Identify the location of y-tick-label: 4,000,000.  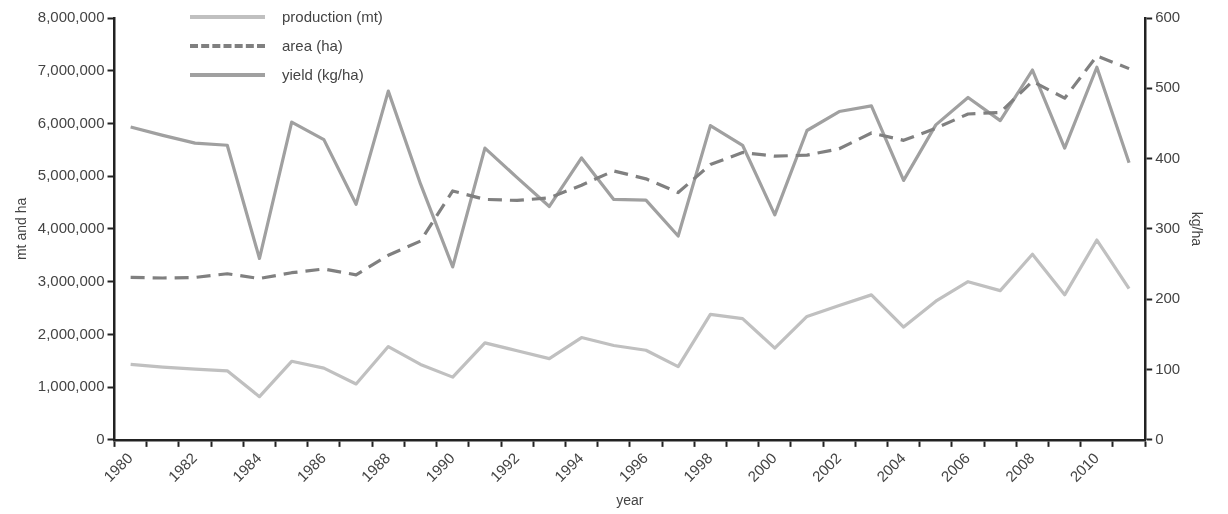
(71, 228).